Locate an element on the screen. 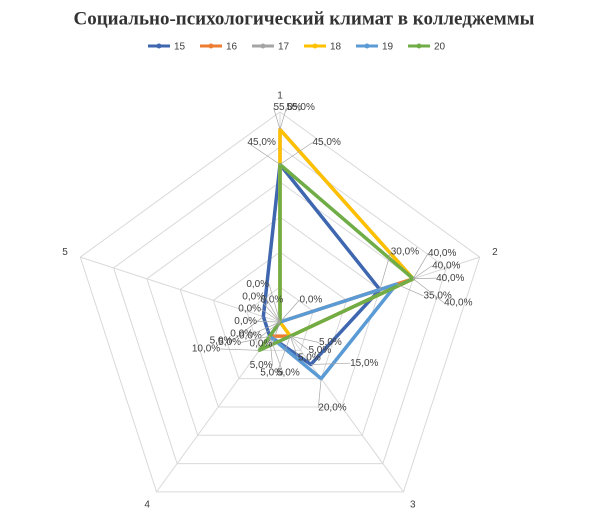 This screenshot has width=609, height=520. legend-label: 16 is located at coordinates (232, 47).